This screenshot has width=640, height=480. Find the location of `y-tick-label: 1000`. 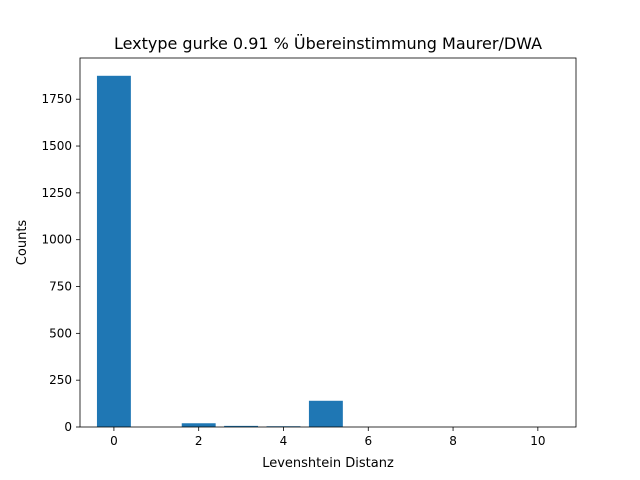

y-tick-label: 1000 is located at coordinates (56, 240).